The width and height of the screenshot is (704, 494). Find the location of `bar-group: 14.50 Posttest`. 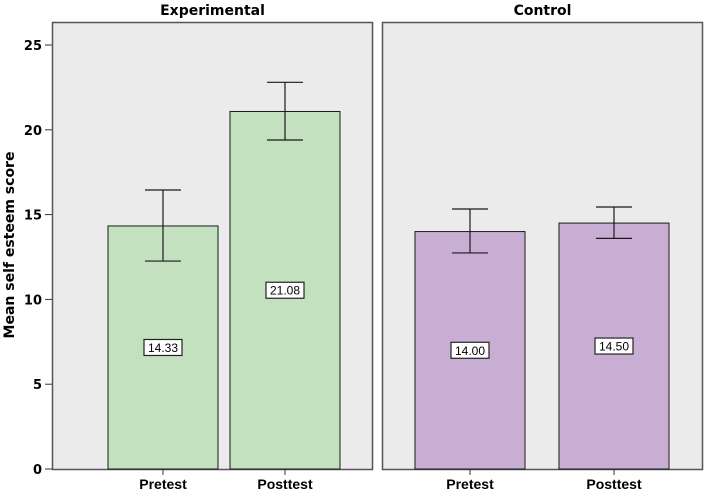

bar-group: 14.50 Posttest is located at coordinates (614, 349).